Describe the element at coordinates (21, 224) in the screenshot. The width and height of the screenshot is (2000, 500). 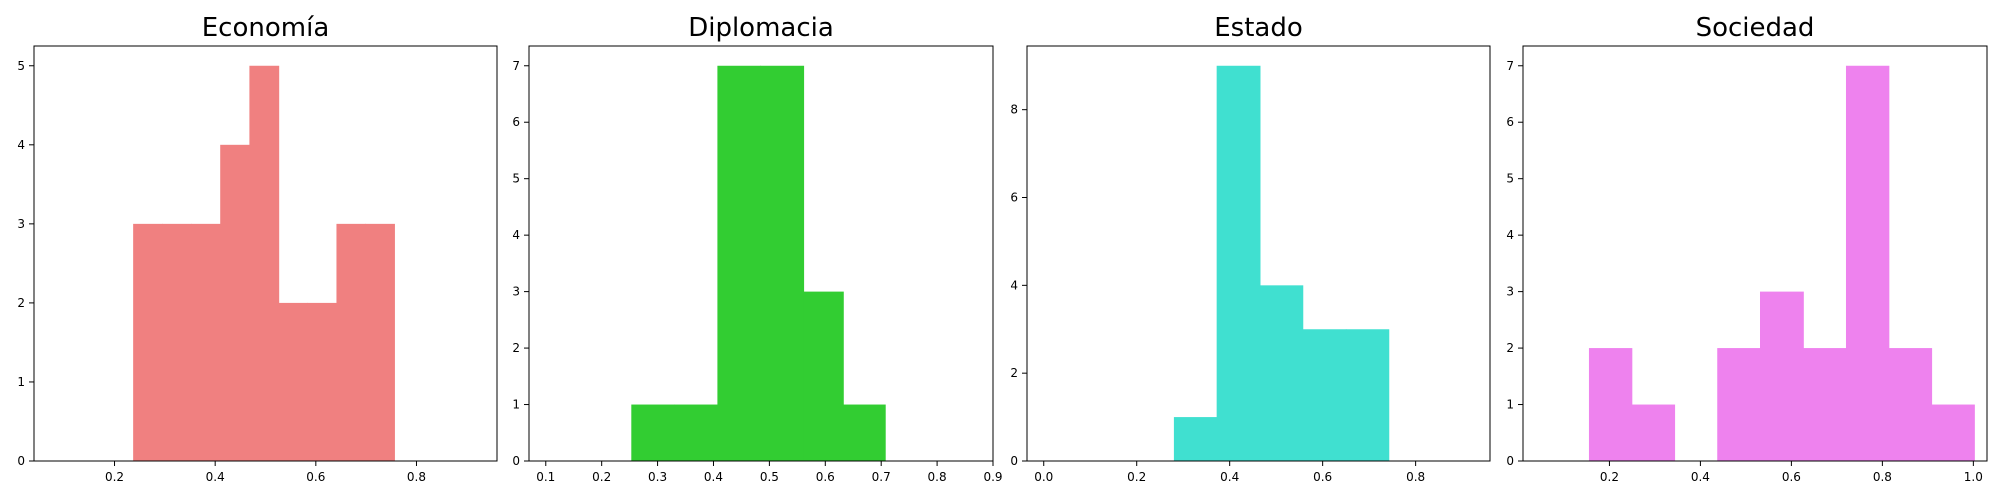
I see `y-tick-label-economia-4: 3` at that location.